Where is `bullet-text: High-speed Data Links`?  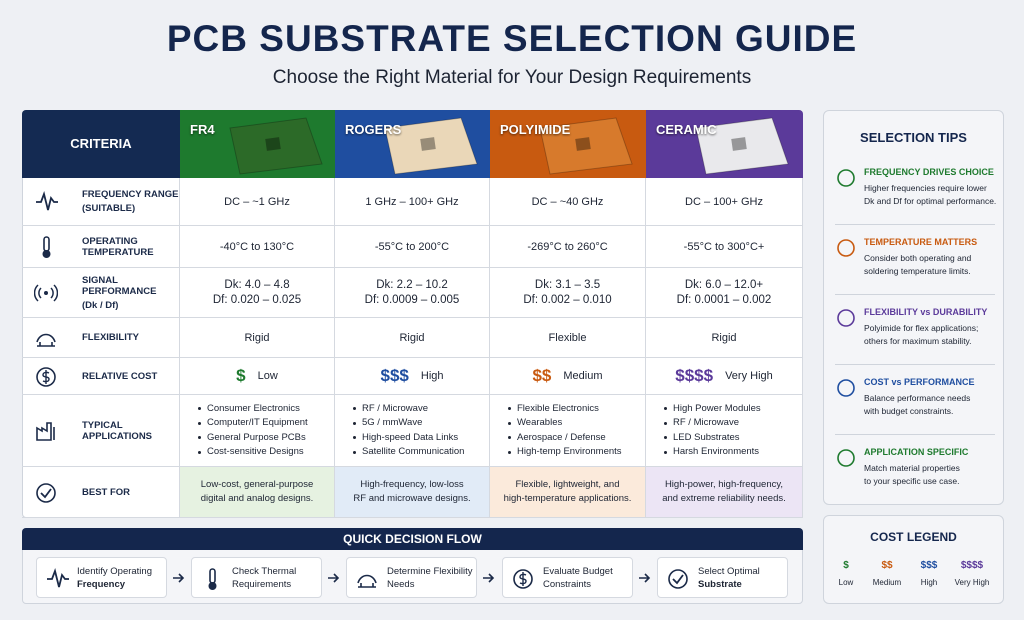
bullet-text: High-speed Data Links is located at coordinates (410, 437).